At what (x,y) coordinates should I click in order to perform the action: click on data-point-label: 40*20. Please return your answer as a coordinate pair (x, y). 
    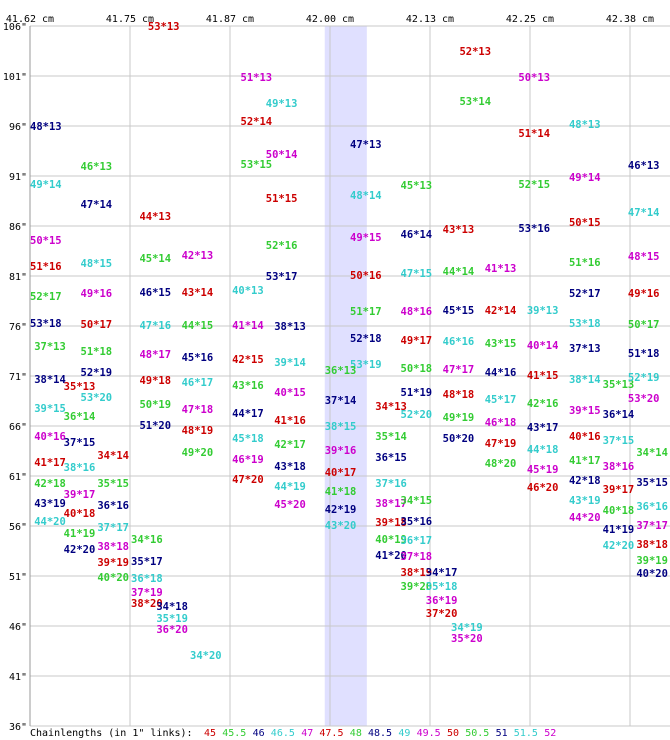
    Looking at the image, I should click on (652, 574).